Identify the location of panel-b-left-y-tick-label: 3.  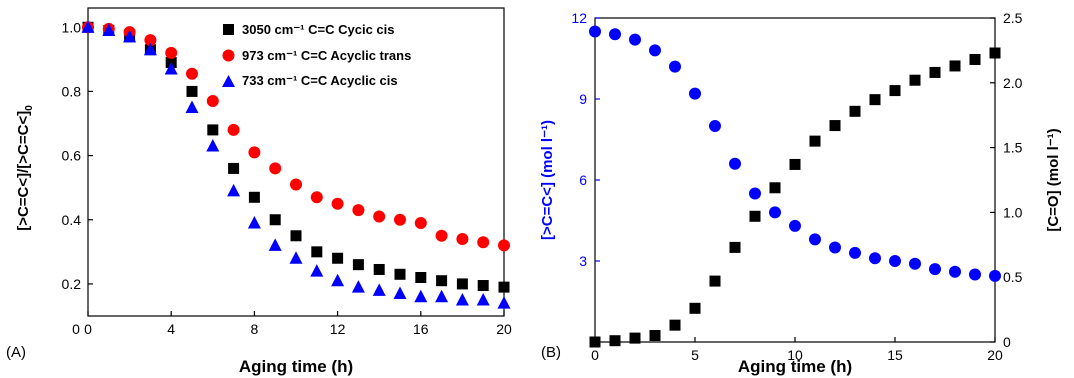
(583, 261).